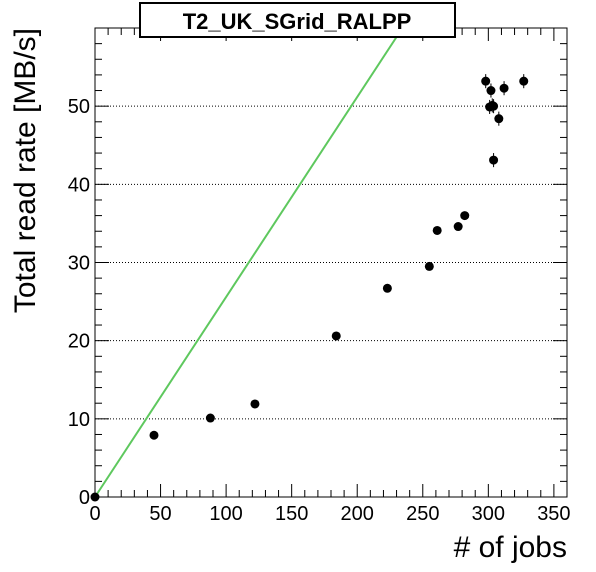  Describe the element at coordinates (94, 514) in the screenshot. I see `x-tick-label: 0` at that location.